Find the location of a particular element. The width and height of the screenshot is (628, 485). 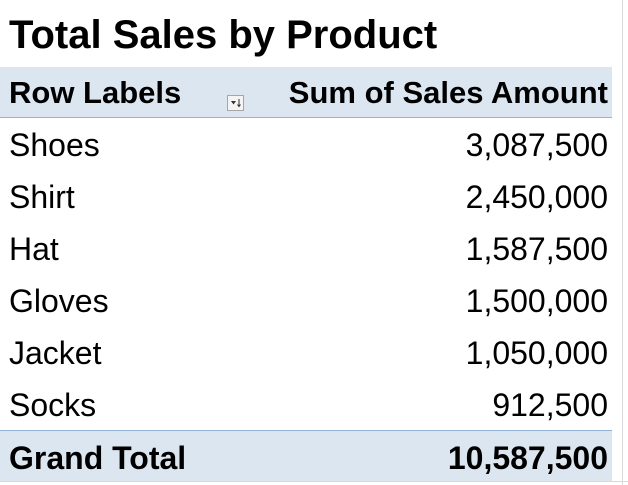

pivot-header-row: Row Labels Sum of Sales Amount is located at coordinates (306, 92).